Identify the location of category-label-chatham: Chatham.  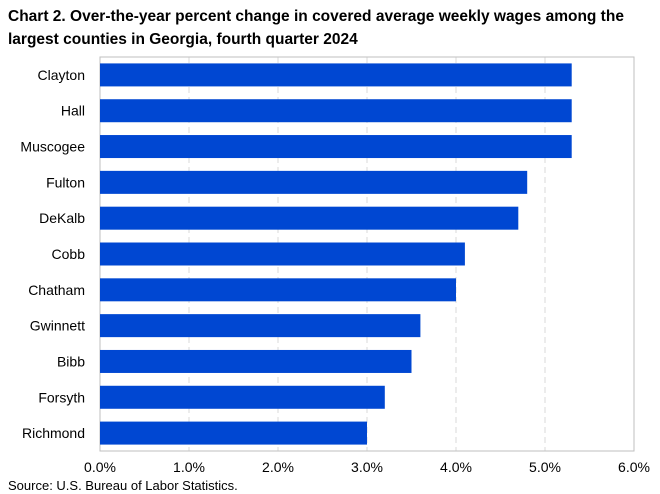
(56, 290).